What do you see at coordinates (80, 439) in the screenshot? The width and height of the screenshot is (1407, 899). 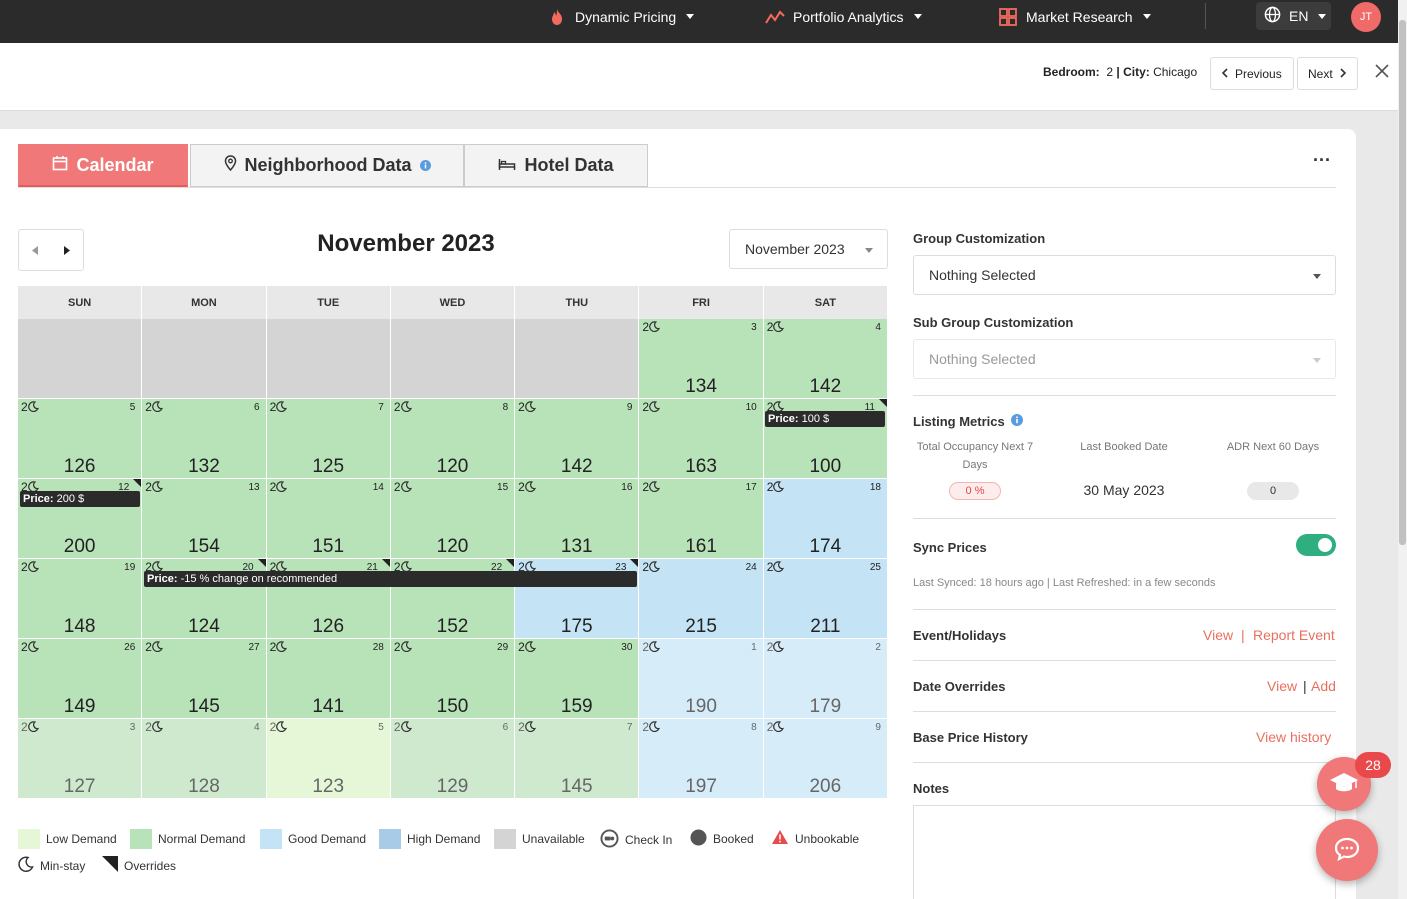 I see `calendar-day-cell: 2 5 126` at bounding box center [80, 439].